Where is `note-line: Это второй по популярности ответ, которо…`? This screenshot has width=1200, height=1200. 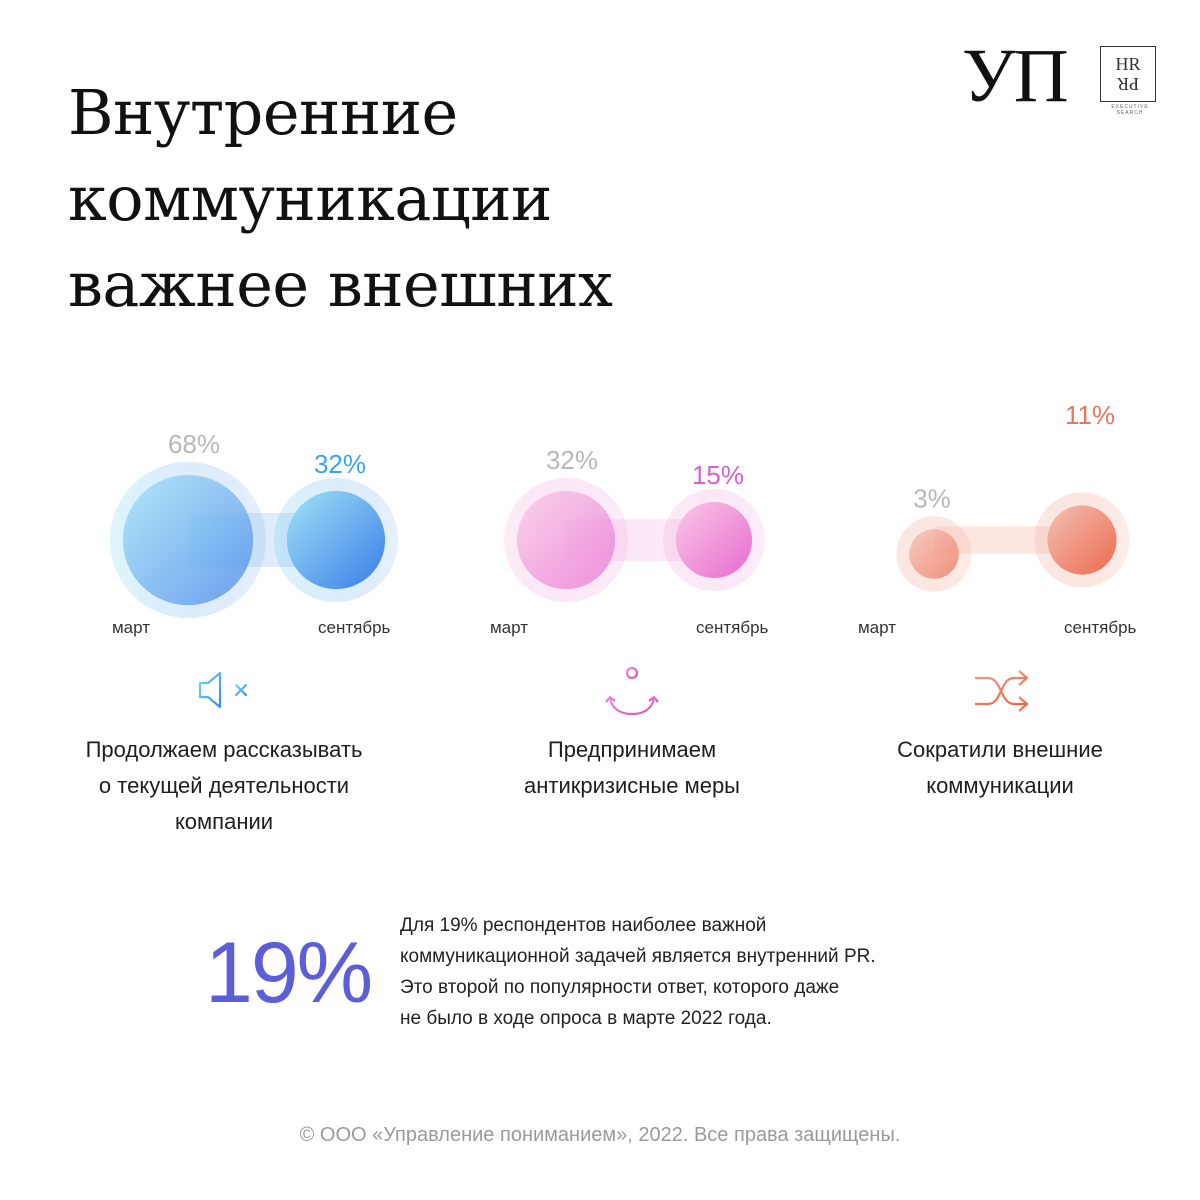
note-line: Это второй по популярности ответ, которо… is located at coordinates (620, 987).